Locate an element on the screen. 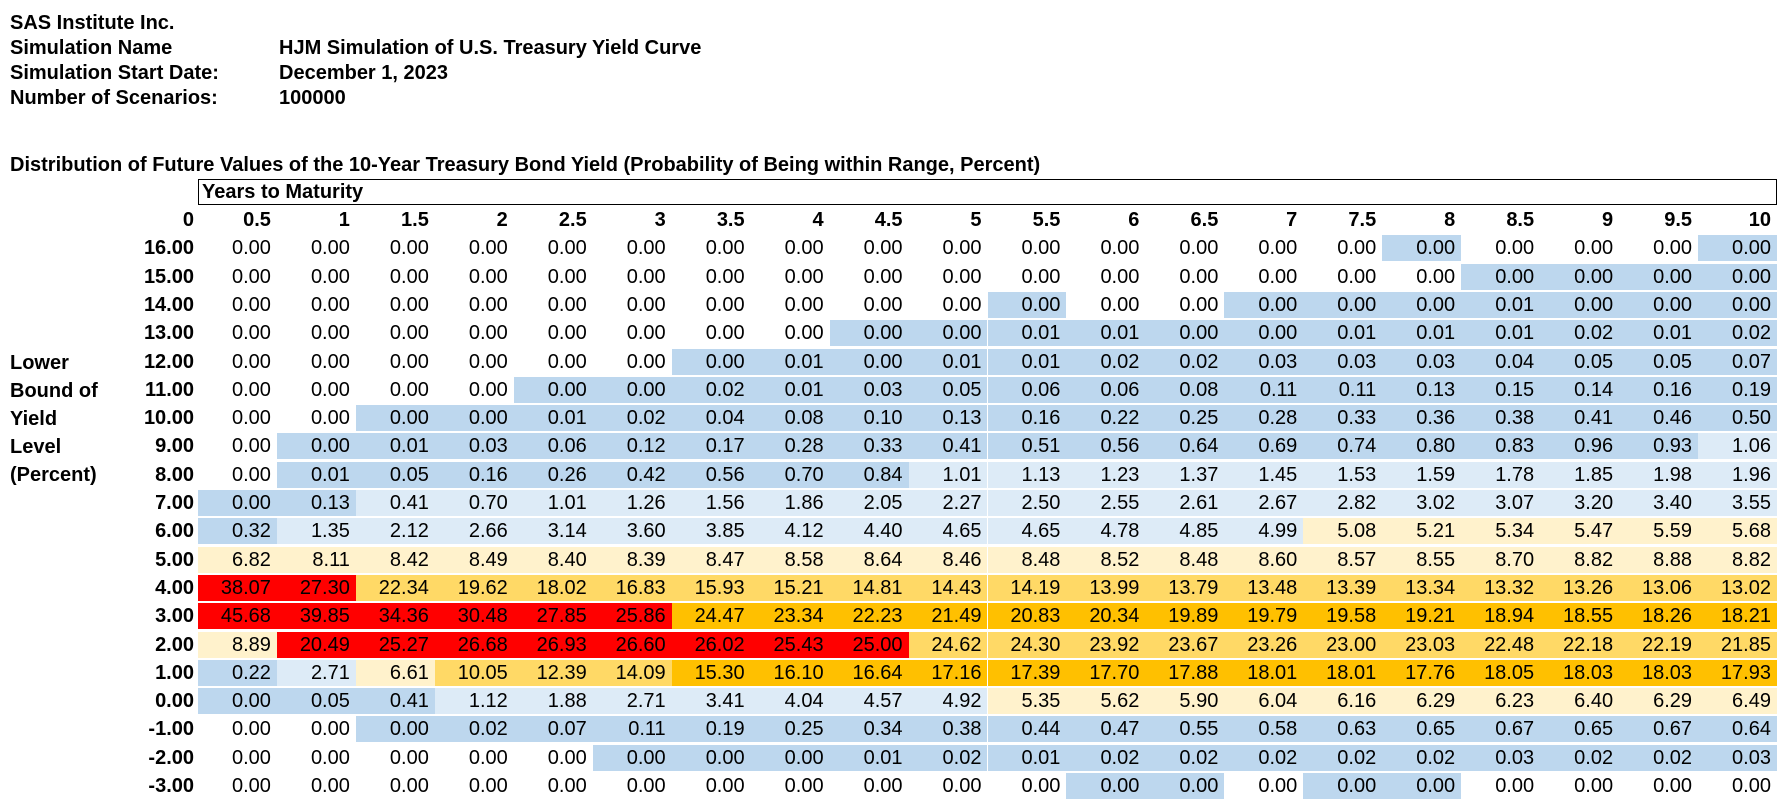  table-cell: 0.13 is located at coordinates (948, 418).